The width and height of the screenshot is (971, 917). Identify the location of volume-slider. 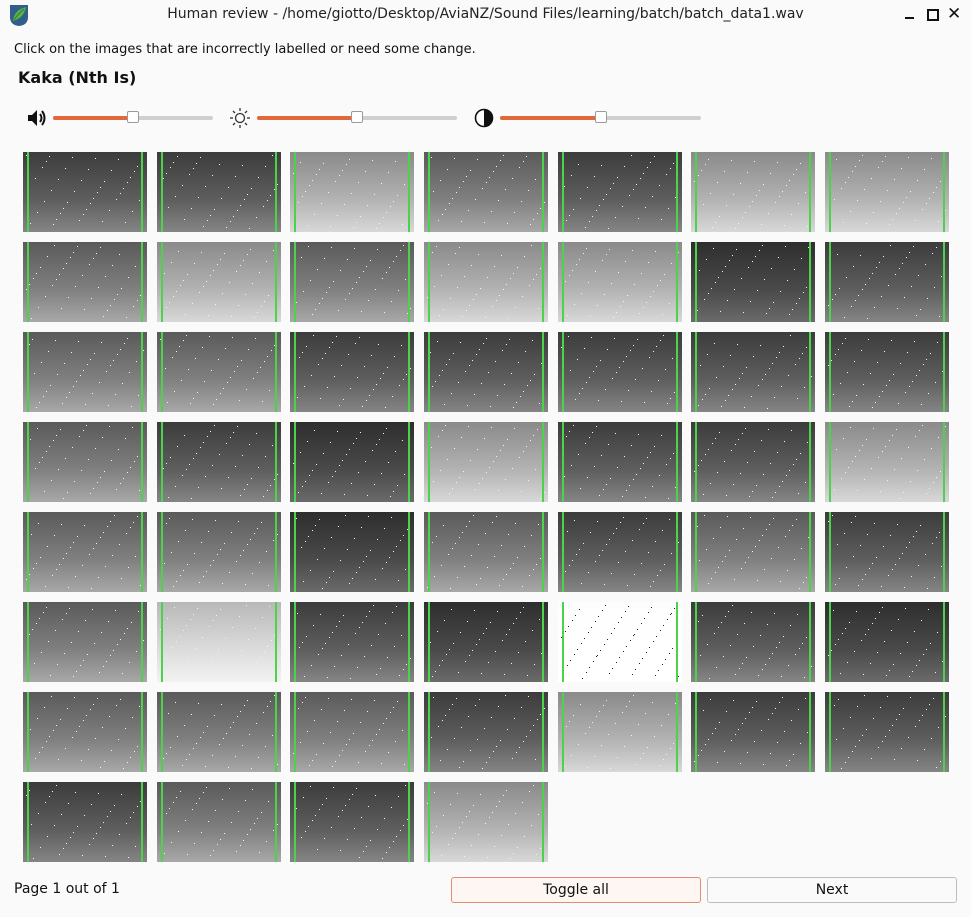
(133, 117).